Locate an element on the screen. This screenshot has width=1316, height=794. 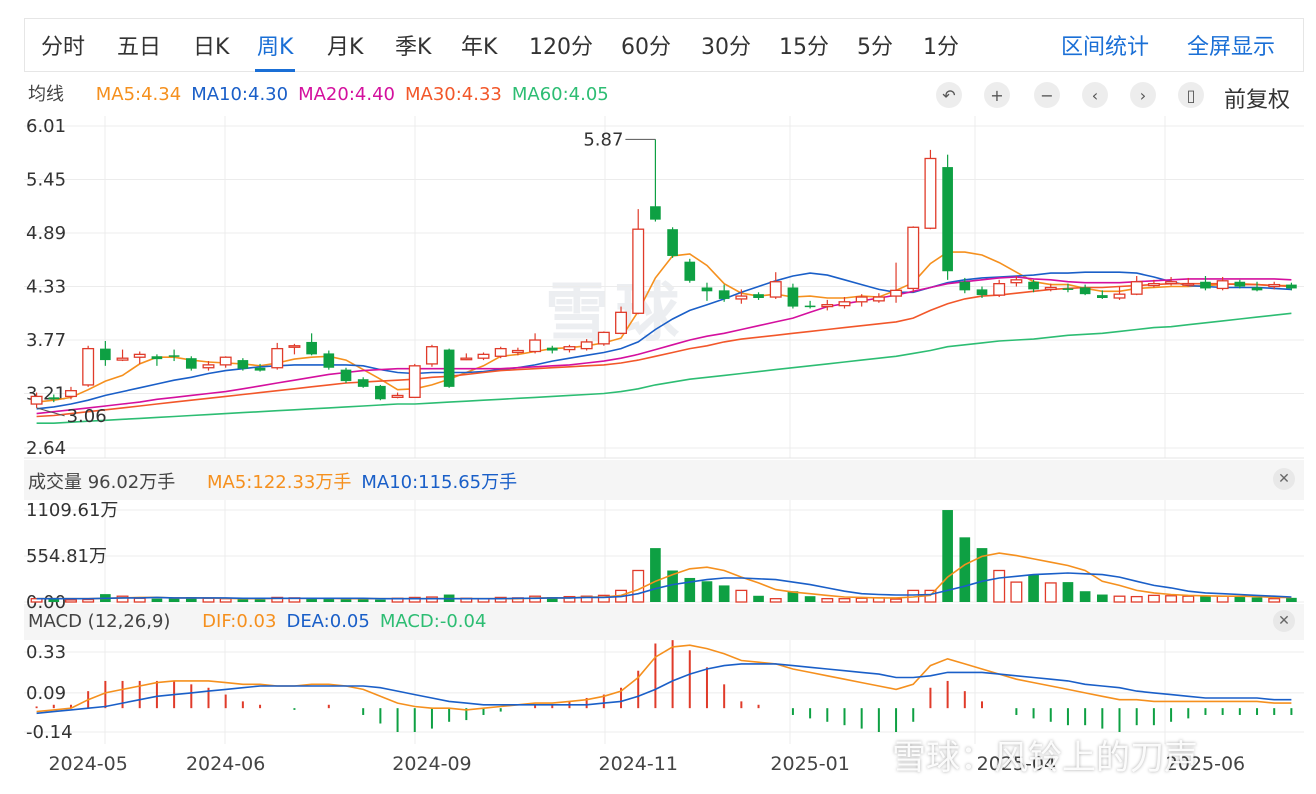
tab-2: 日K is located at coordinates (211, 47).